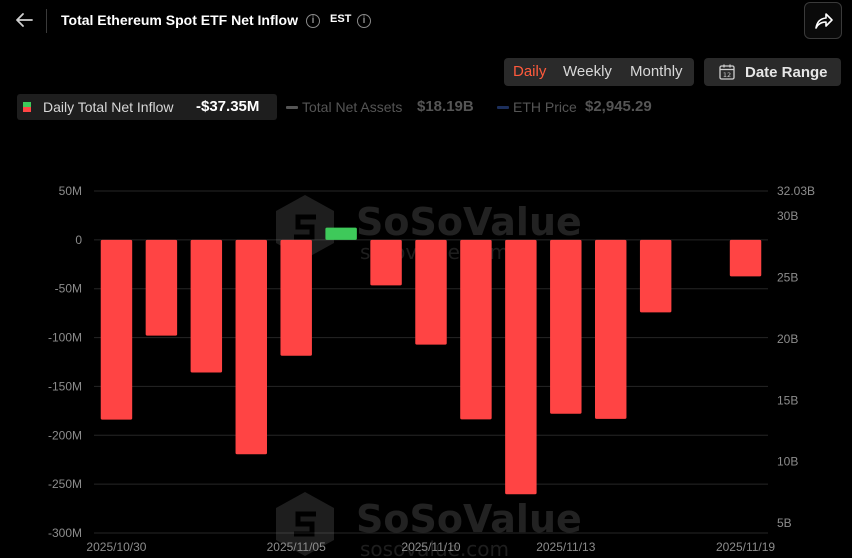 The height and width of the screenshot is (558, 852). I want to click on y-right-tick-label: 5B, so click(784, 523).